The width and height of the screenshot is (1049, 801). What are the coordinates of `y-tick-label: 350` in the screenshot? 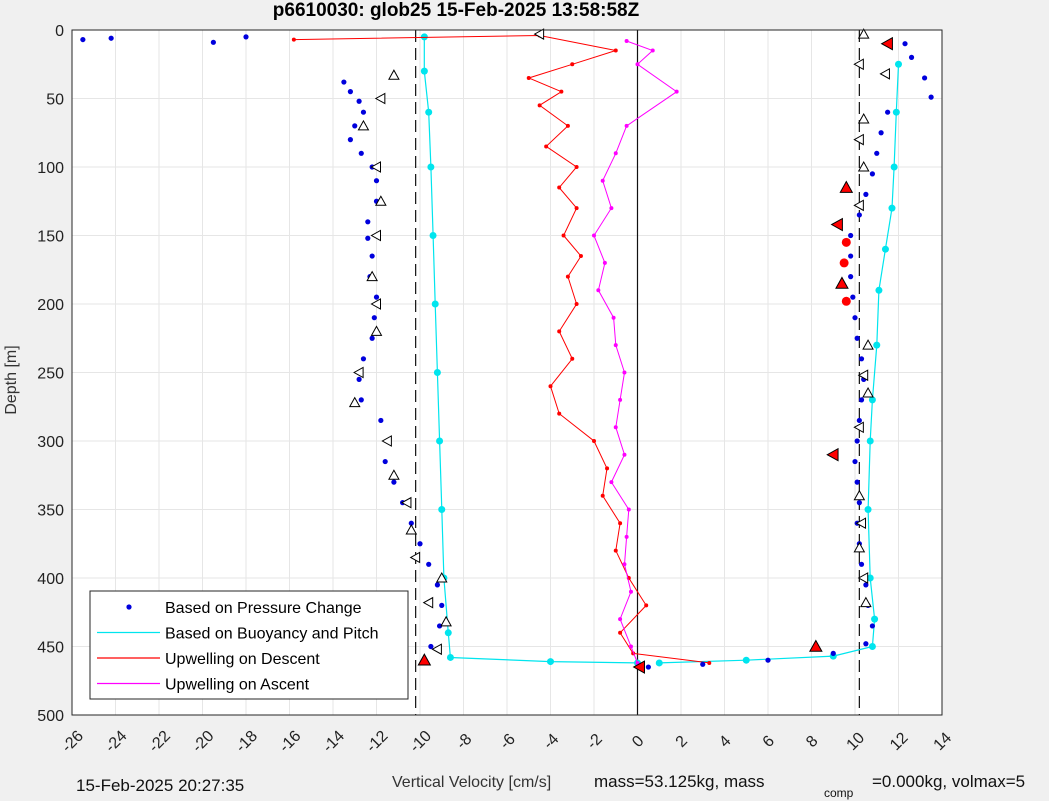 It's located at (50, 511).